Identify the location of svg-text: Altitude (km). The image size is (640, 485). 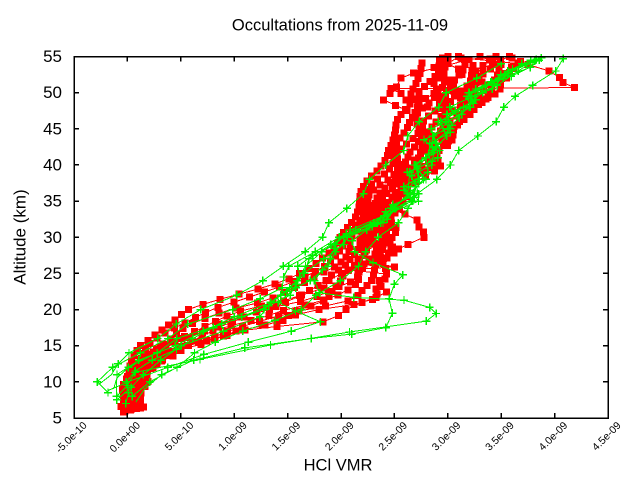
(20, 236).